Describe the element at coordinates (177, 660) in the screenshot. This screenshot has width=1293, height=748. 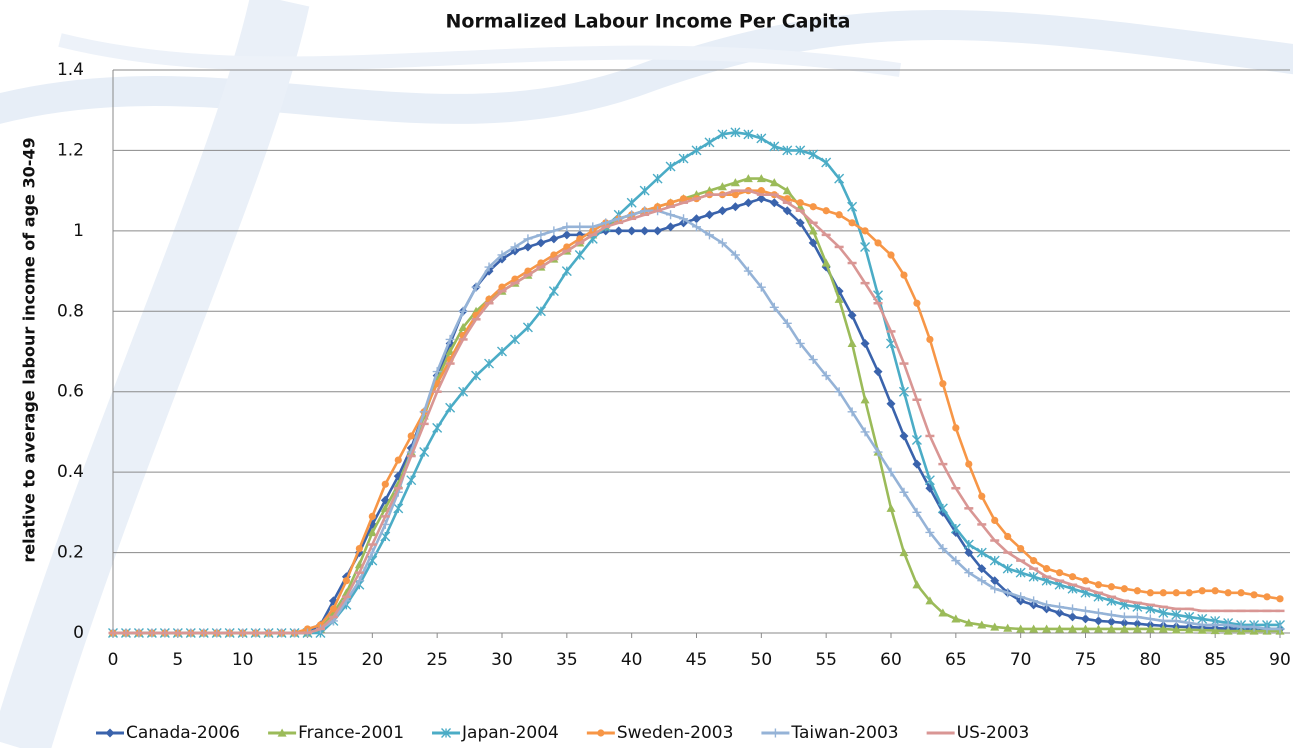
I see `x-tick-label: 5` at that location.